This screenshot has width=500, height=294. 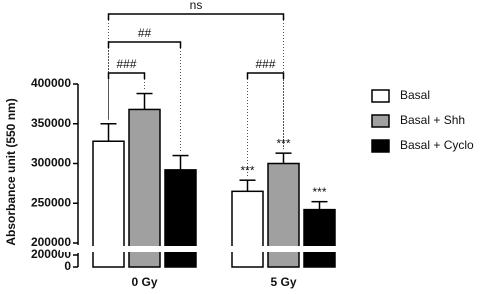 I want to click on legend-label: Basal + Cyclo, so click(x=437, y=145).